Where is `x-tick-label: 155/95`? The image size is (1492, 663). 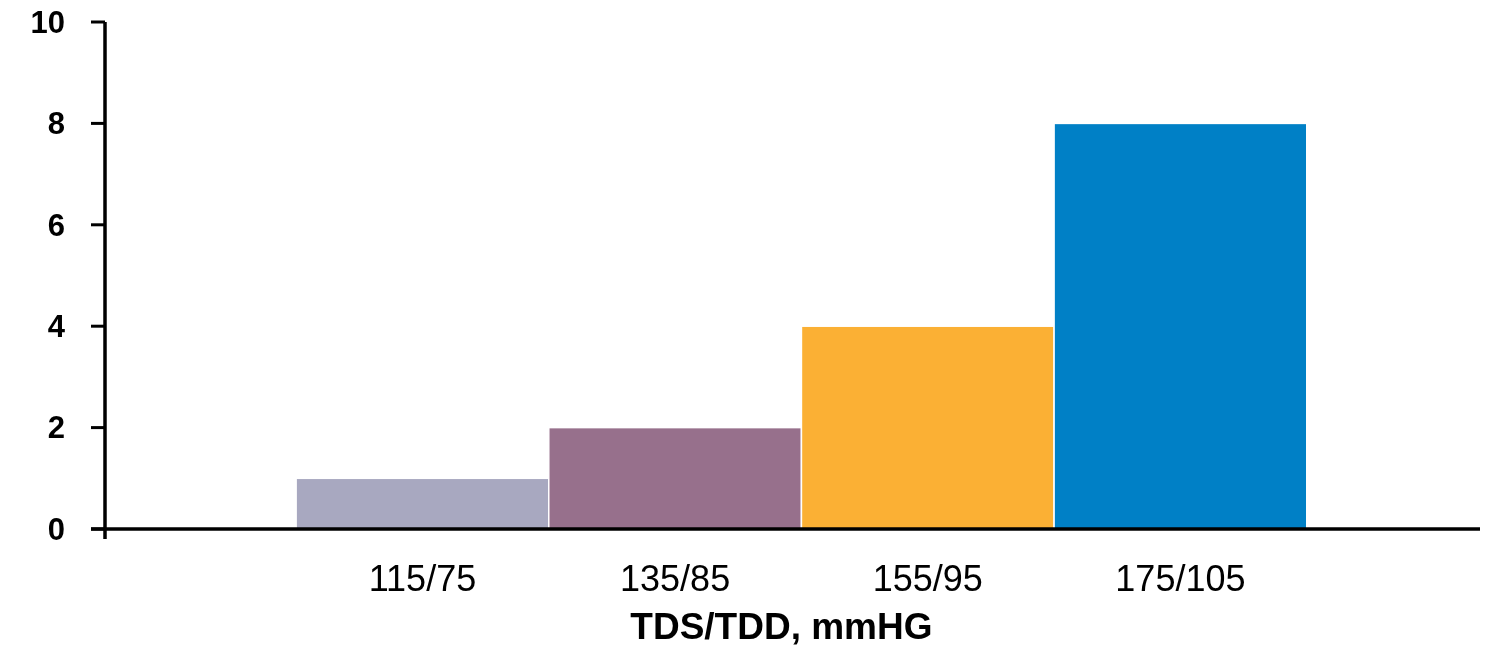
x-tick-label: 155/95 is located at coordinates (927, 578).